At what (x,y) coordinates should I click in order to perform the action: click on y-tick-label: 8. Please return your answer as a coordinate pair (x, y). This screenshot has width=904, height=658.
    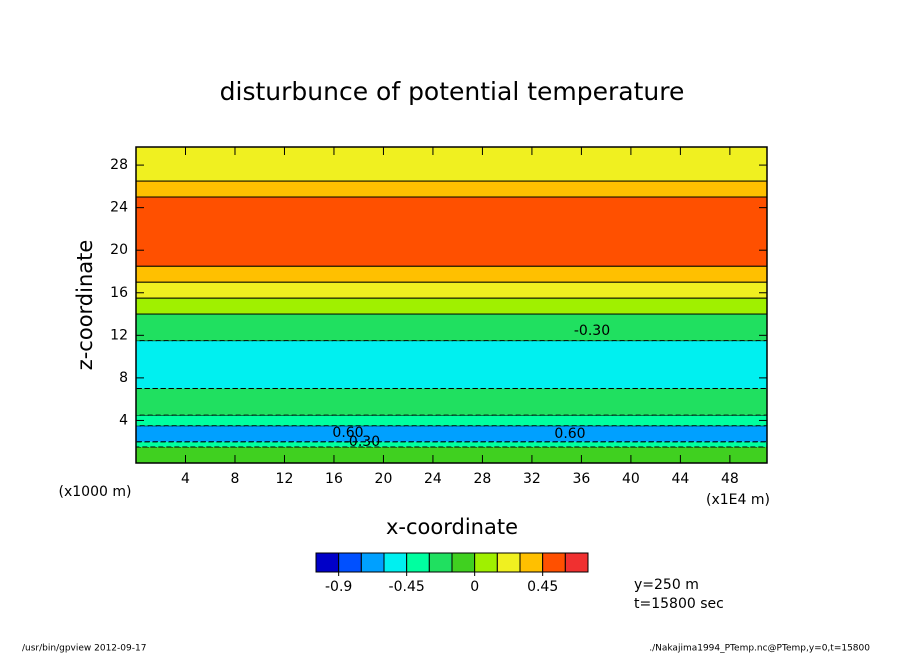
    Looking at the image, I should click on (123, 378).